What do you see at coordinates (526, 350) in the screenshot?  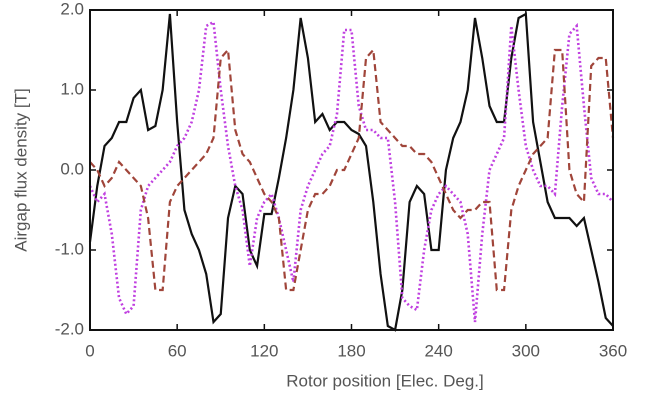 I see `x-tick-label: 300` at bounding box center [526, 350].